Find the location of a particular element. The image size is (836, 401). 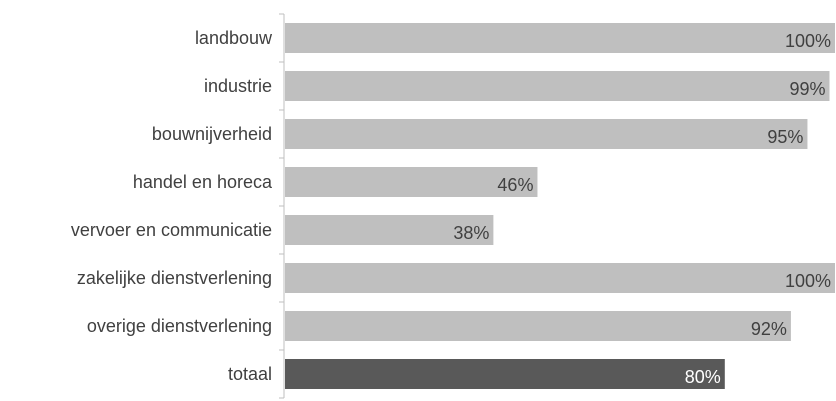

data-label: 80% is located at coordinates (703, 377).